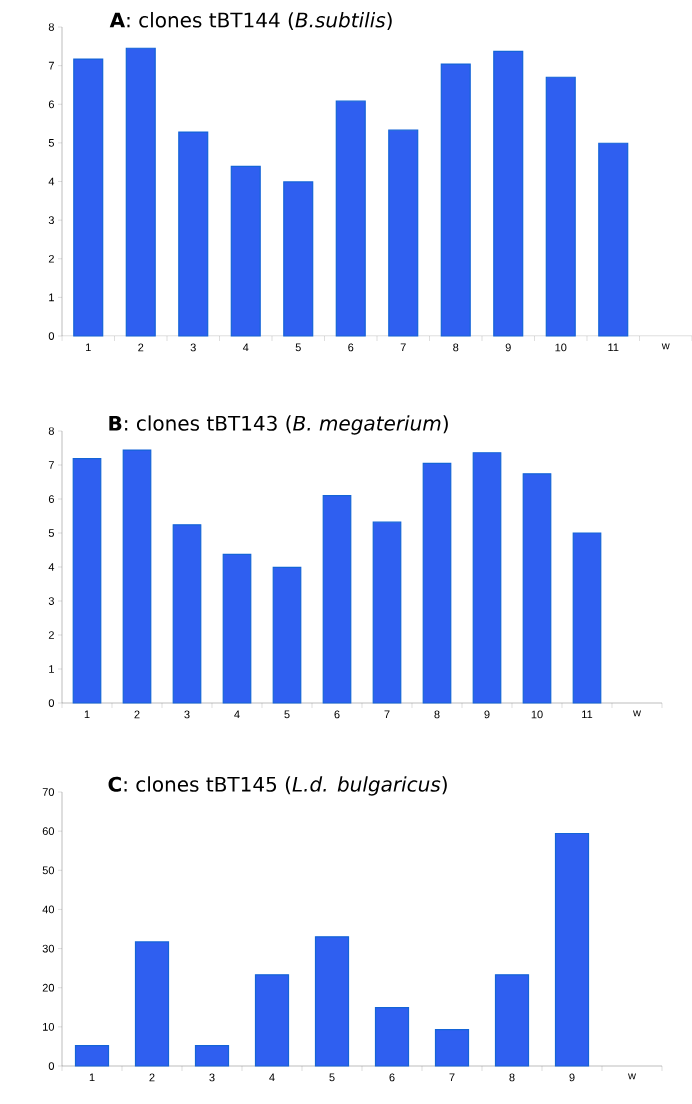 This screenshot has height=1104, width=692. Describe the element at coordinates (48, 831) in the screenshot. I see `y-tick-label: 60` at that location.